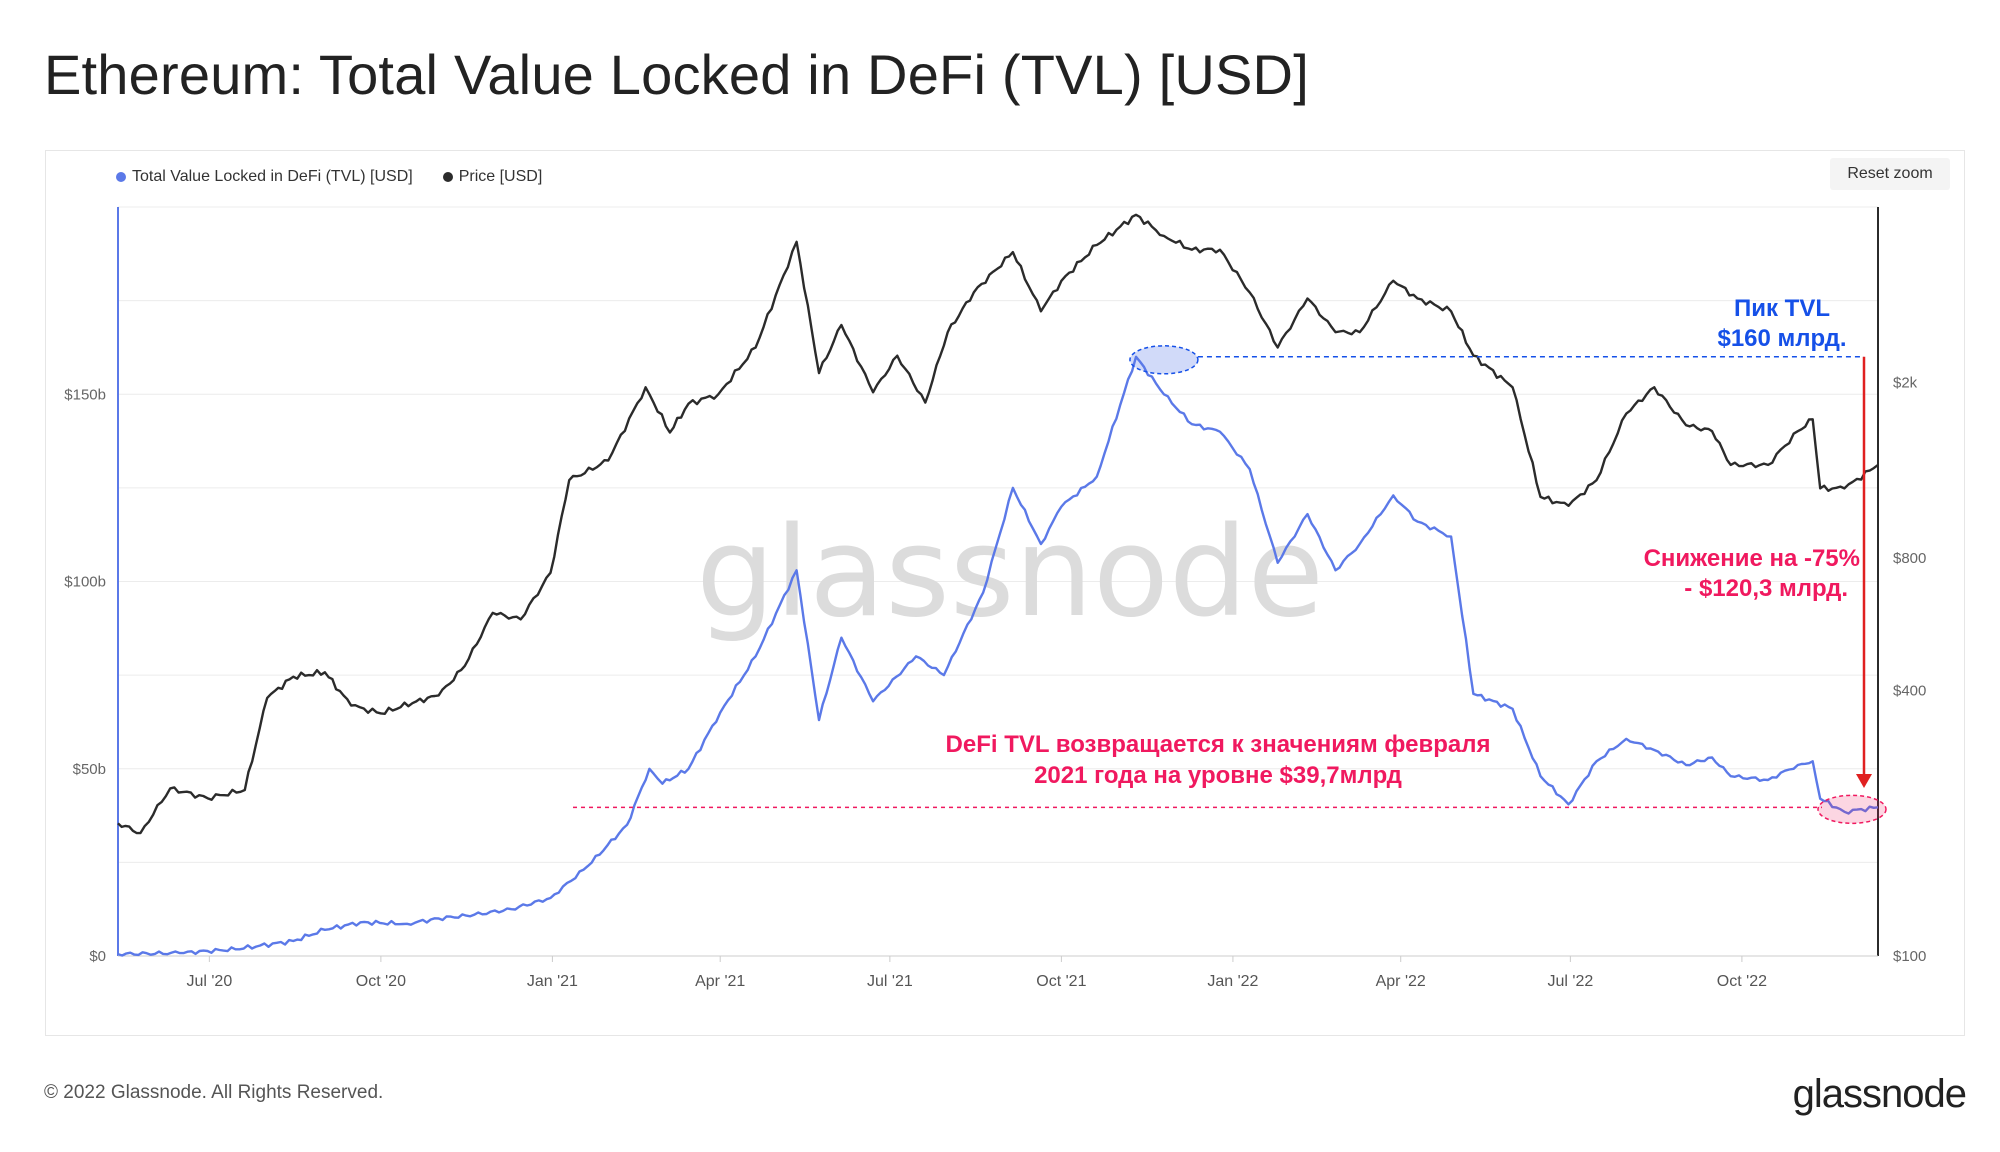 The width and height of the screenshot is (2000, 1152). Describe the element at coordinates (1879, 1094) in the screenshot. I see `glassnode-logo: glassnode` at that location.